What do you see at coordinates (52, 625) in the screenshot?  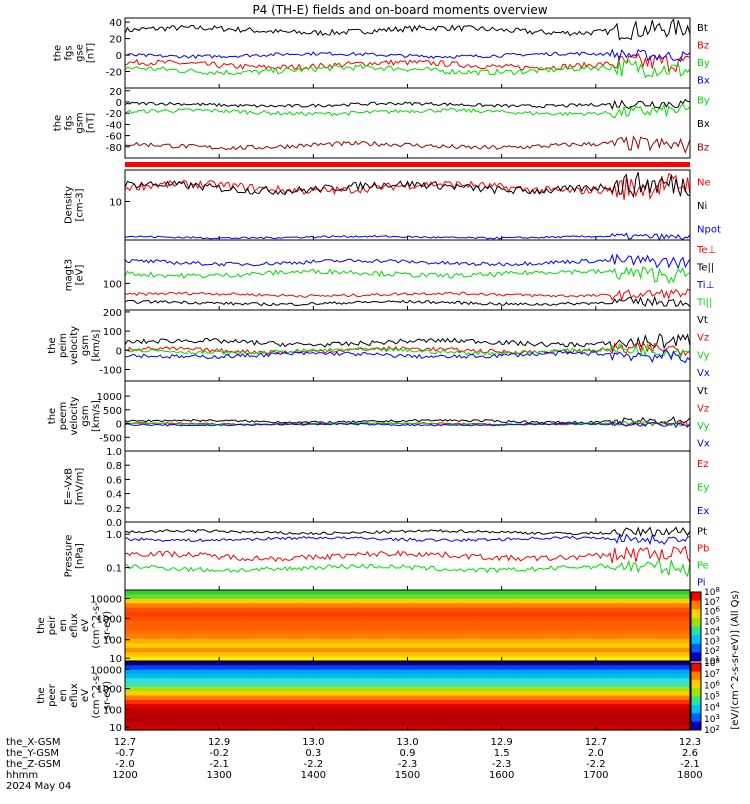 I see `y-axis-label: peir` at bounding box center [52, 625].